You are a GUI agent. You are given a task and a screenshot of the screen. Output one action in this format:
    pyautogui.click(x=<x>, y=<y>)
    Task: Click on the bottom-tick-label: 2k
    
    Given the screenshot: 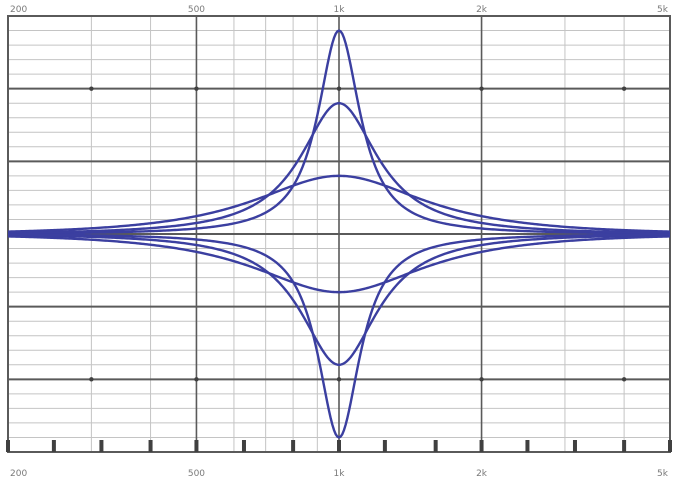 What is the action you would take?
    pyautogui.click(x=482, y=474)
    